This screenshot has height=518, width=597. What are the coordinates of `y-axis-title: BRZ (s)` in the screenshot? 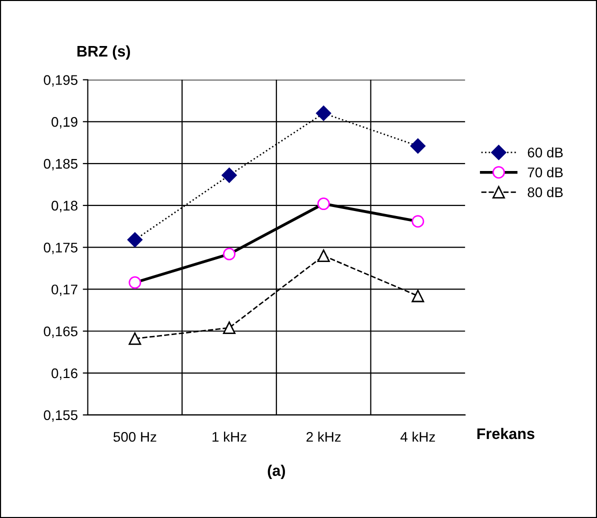 It's located at (103, 52).